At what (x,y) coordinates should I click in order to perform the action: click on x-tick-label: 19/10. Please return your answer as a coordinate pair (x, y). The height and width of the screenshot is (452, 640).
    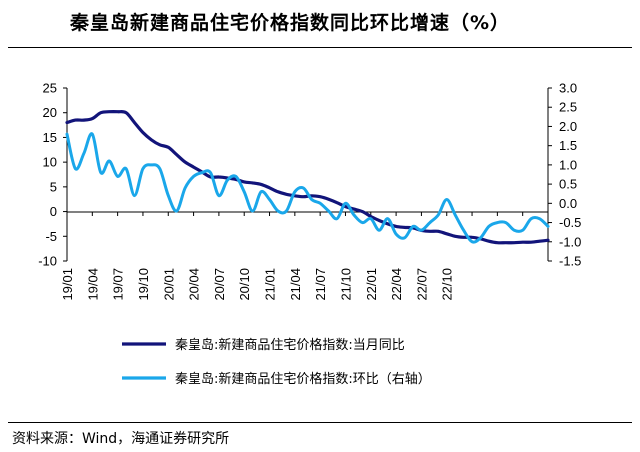
    Looking at the image, I should click on (143, 284).